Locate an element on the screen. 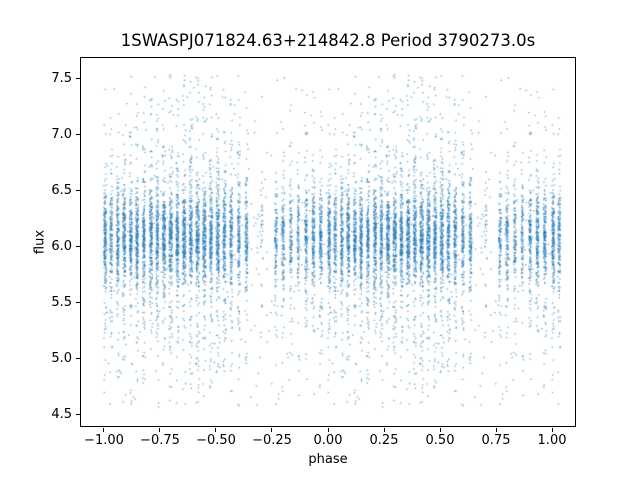  x-tick-label: 0.75 is located at coordinates (496, 440).